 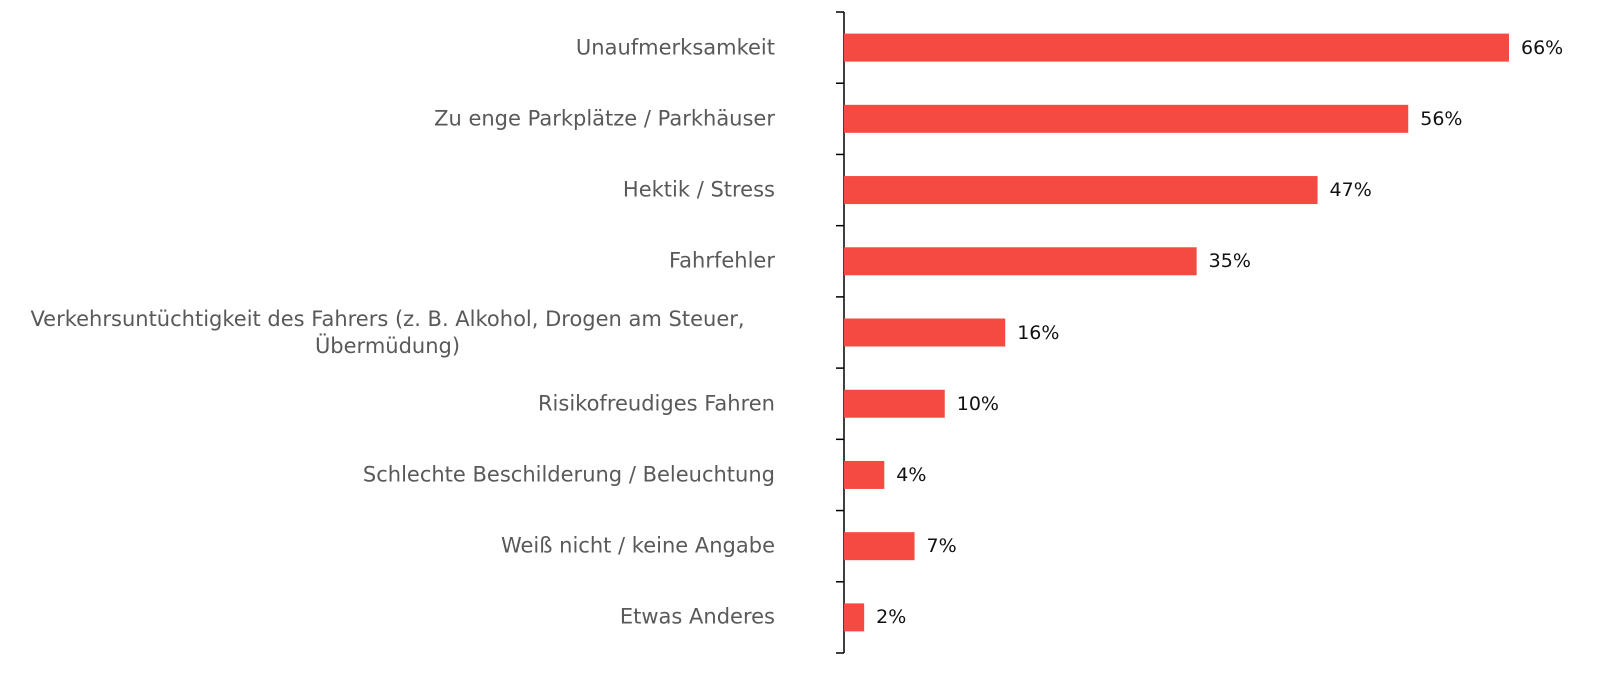 I want to click on category-label: Risikofreudiges Fahren, so click(x=656, y=403).